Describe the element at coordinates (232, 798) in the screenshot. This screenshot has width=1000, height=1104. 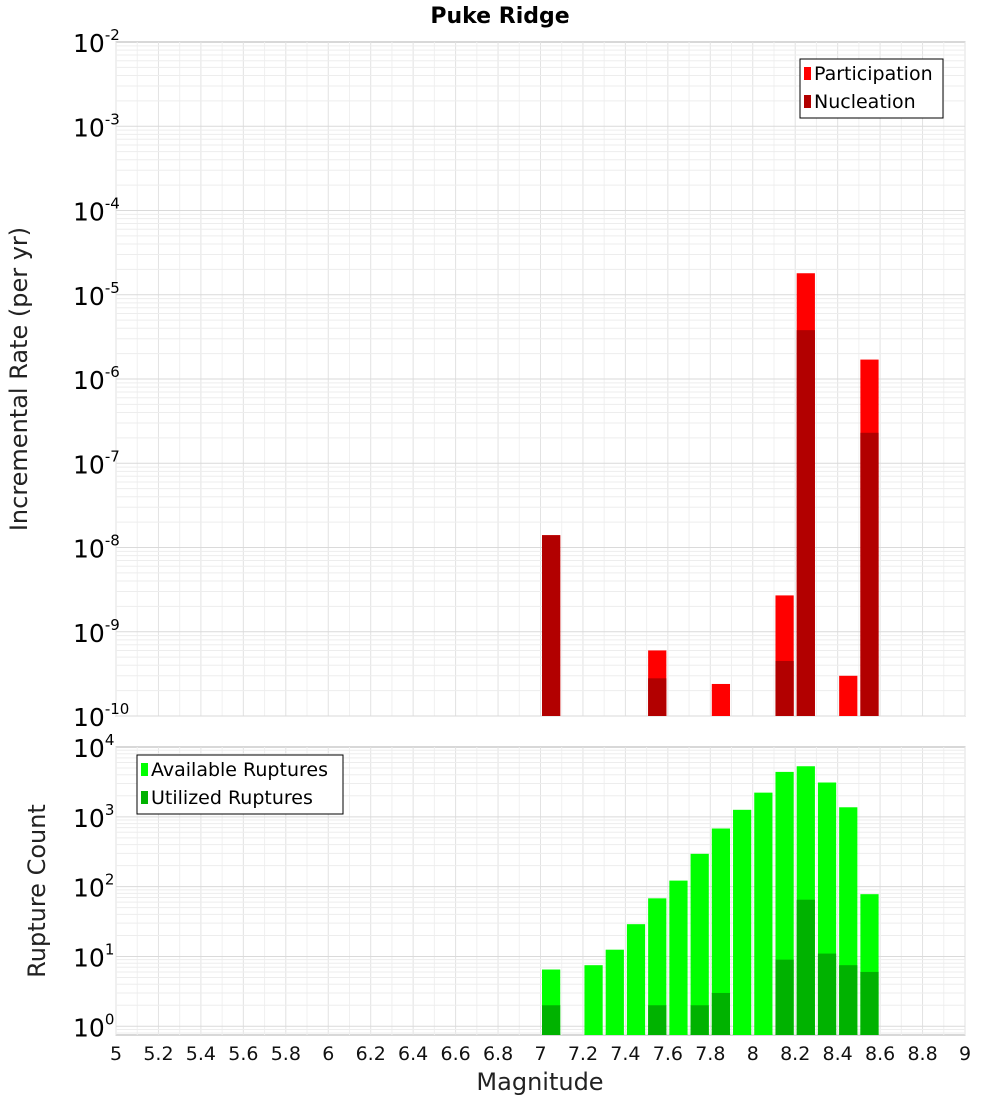
I see `legend-label: Utilized Ruptures` at that location.